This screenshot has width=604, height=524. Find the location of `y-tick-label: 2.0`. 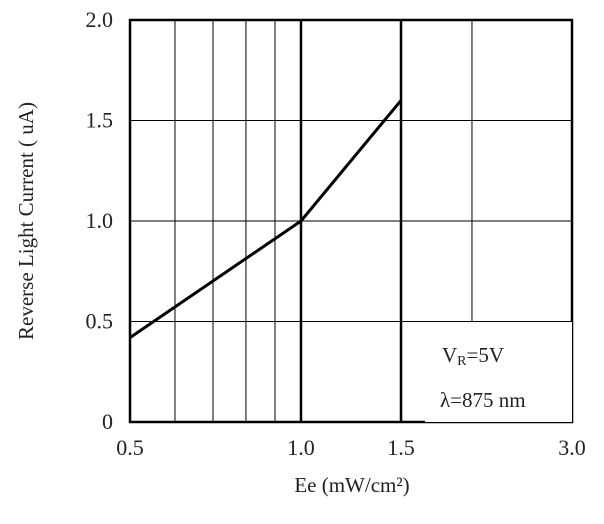

y-tick-label: 2.0 is located at coordinates (100, 19).